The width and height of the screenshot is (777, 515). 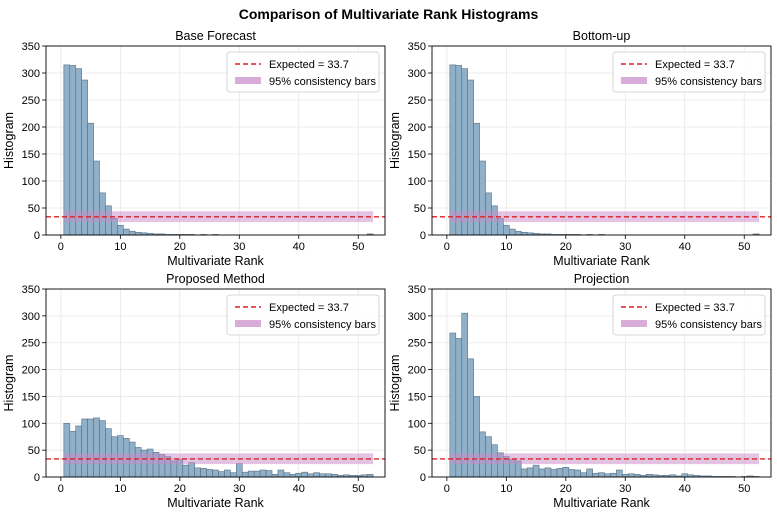 I want to click on y-tick-label: 250, so click(x=31, y=101).